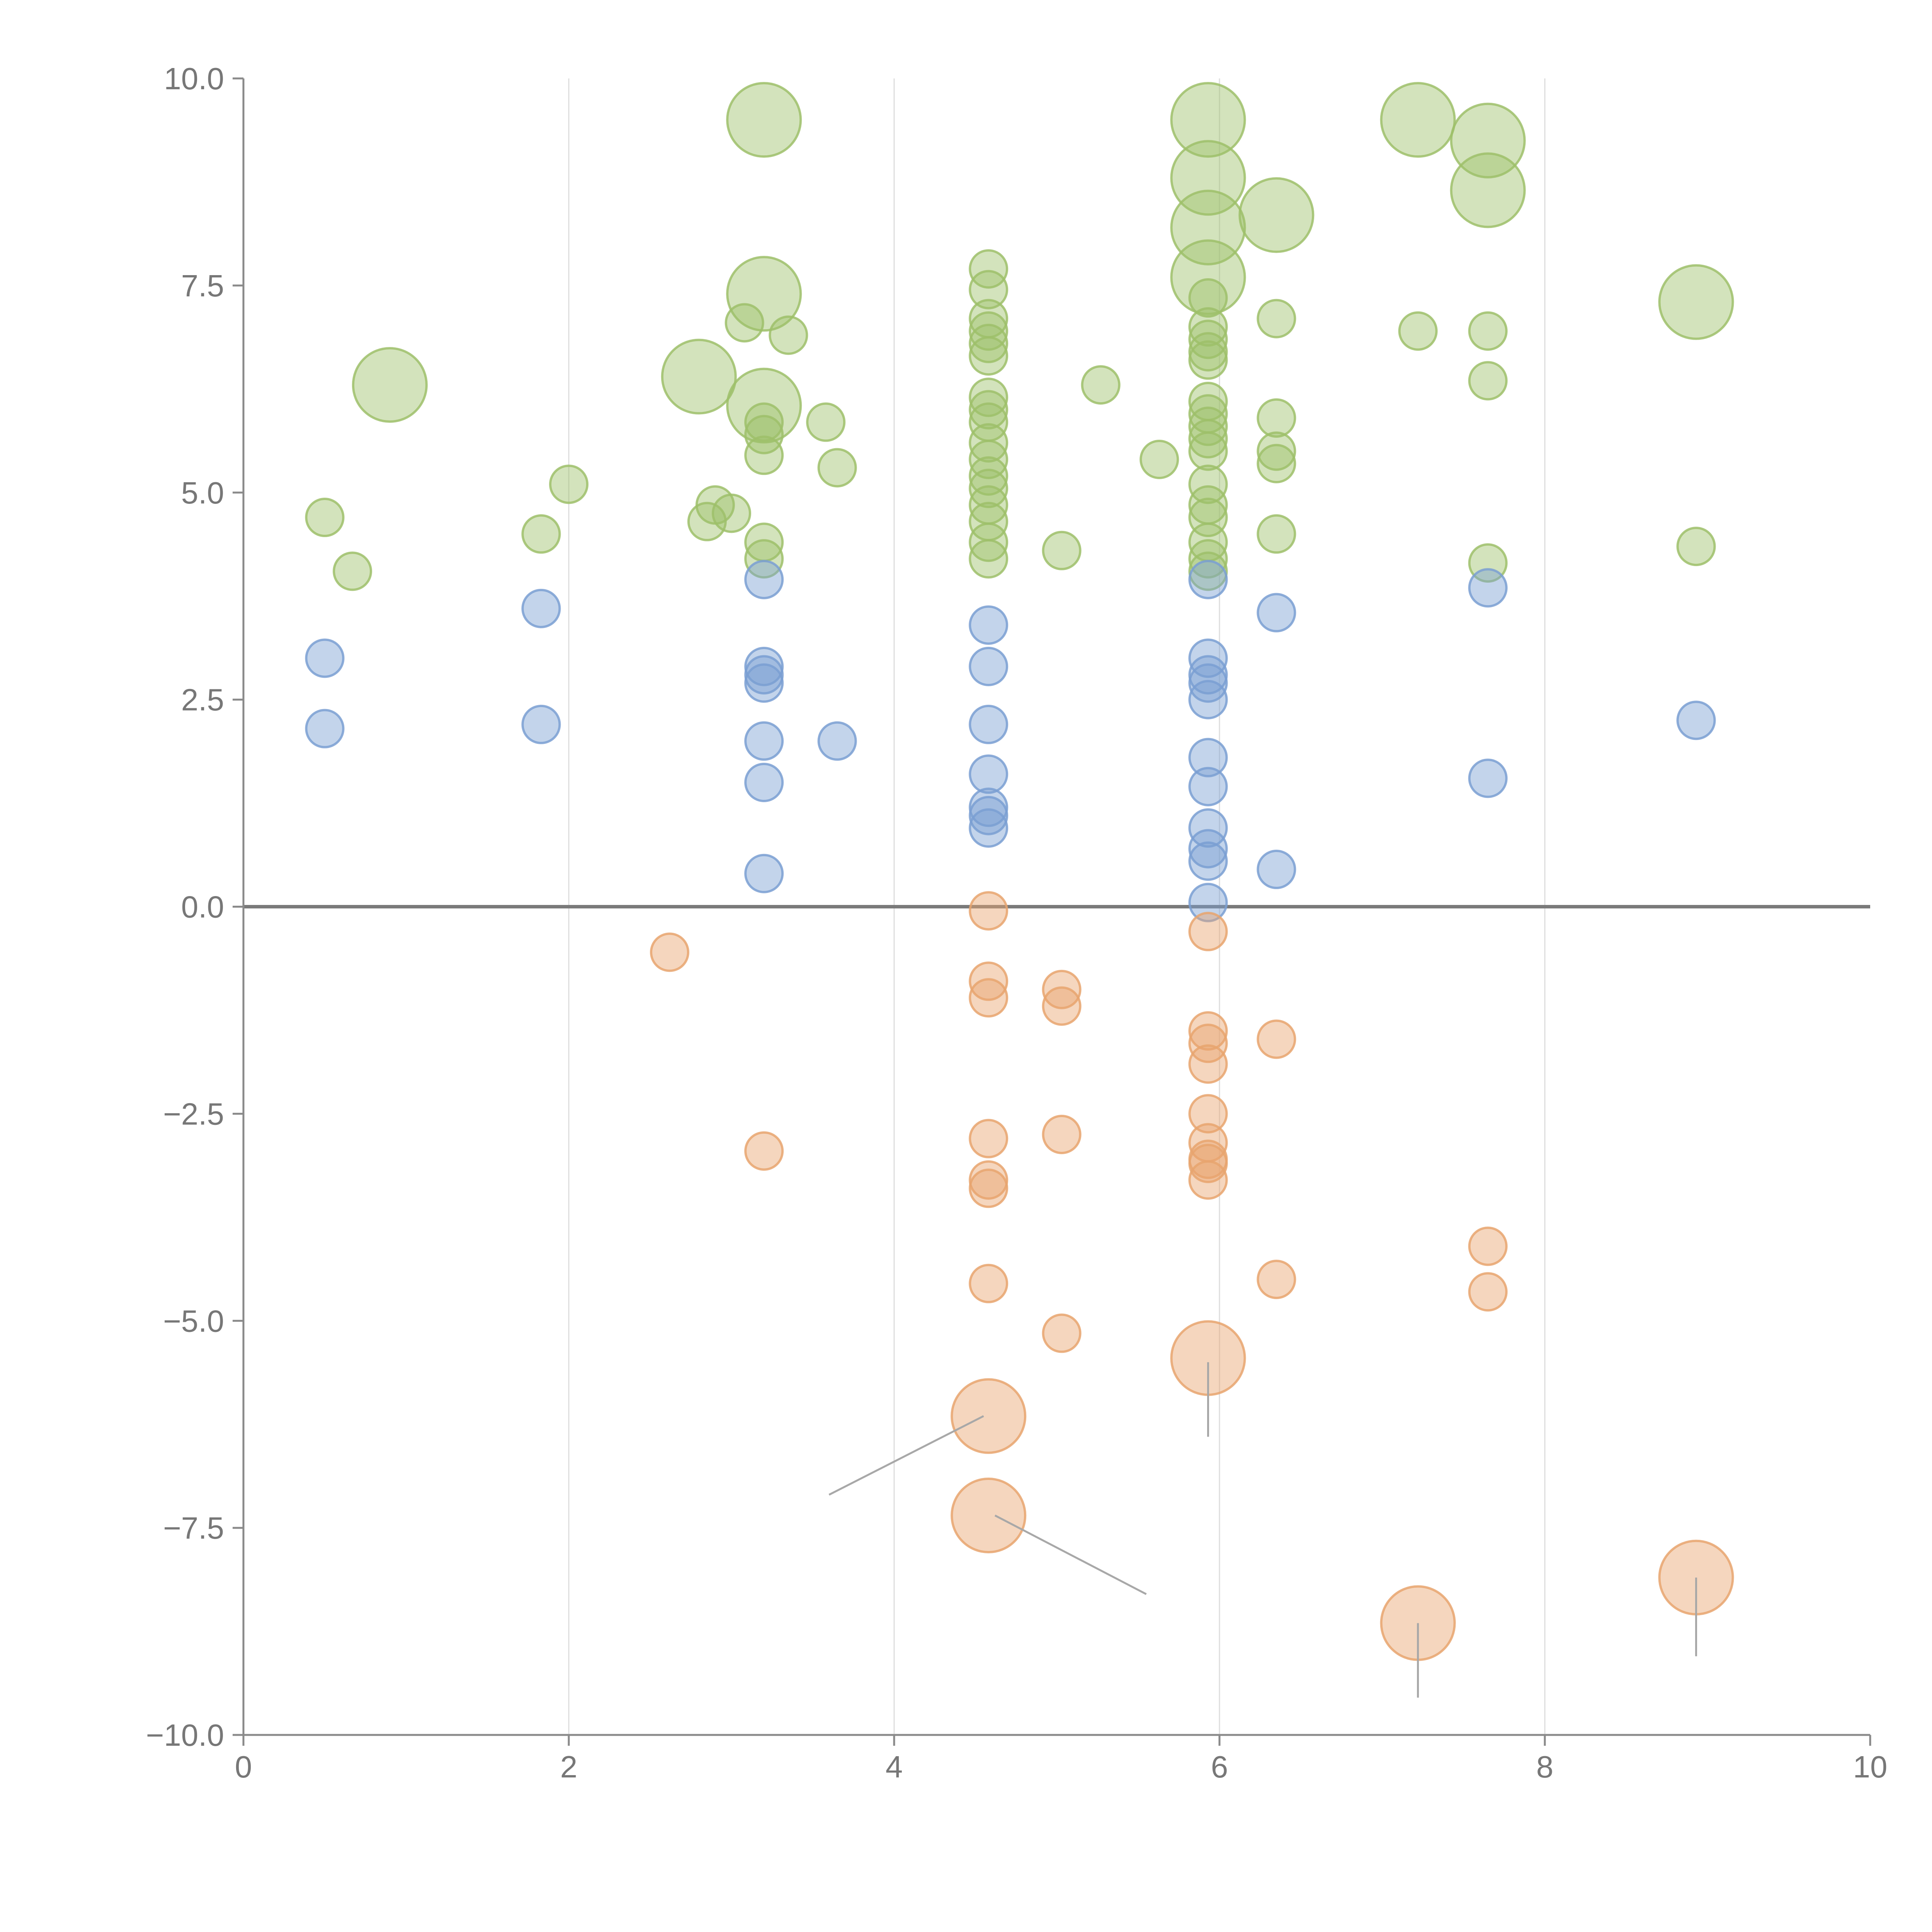 Image resolution: width=1932 pixels, height=1932 pixels. I want to click on y-tick-label: 7.5, so click(202, 286).